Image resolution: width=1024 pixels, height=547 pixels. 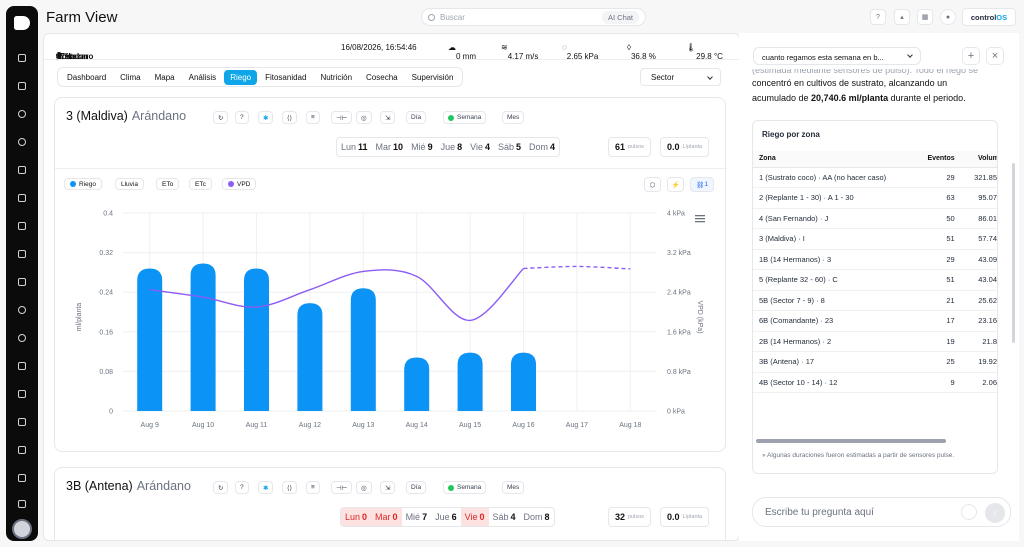 I want to click on plant-icon, so click(x=22, y=198).